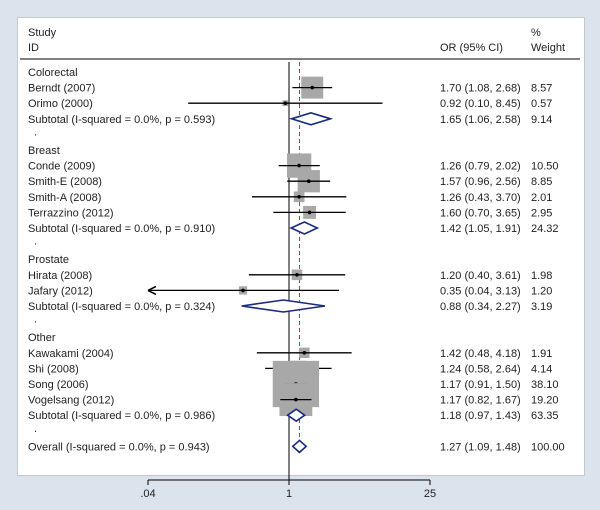 Image resolution: width=600 pixels, height=510 pixels. I want to click on ci-text: 1.24 (0.58, 2.64), so click(480, 369).